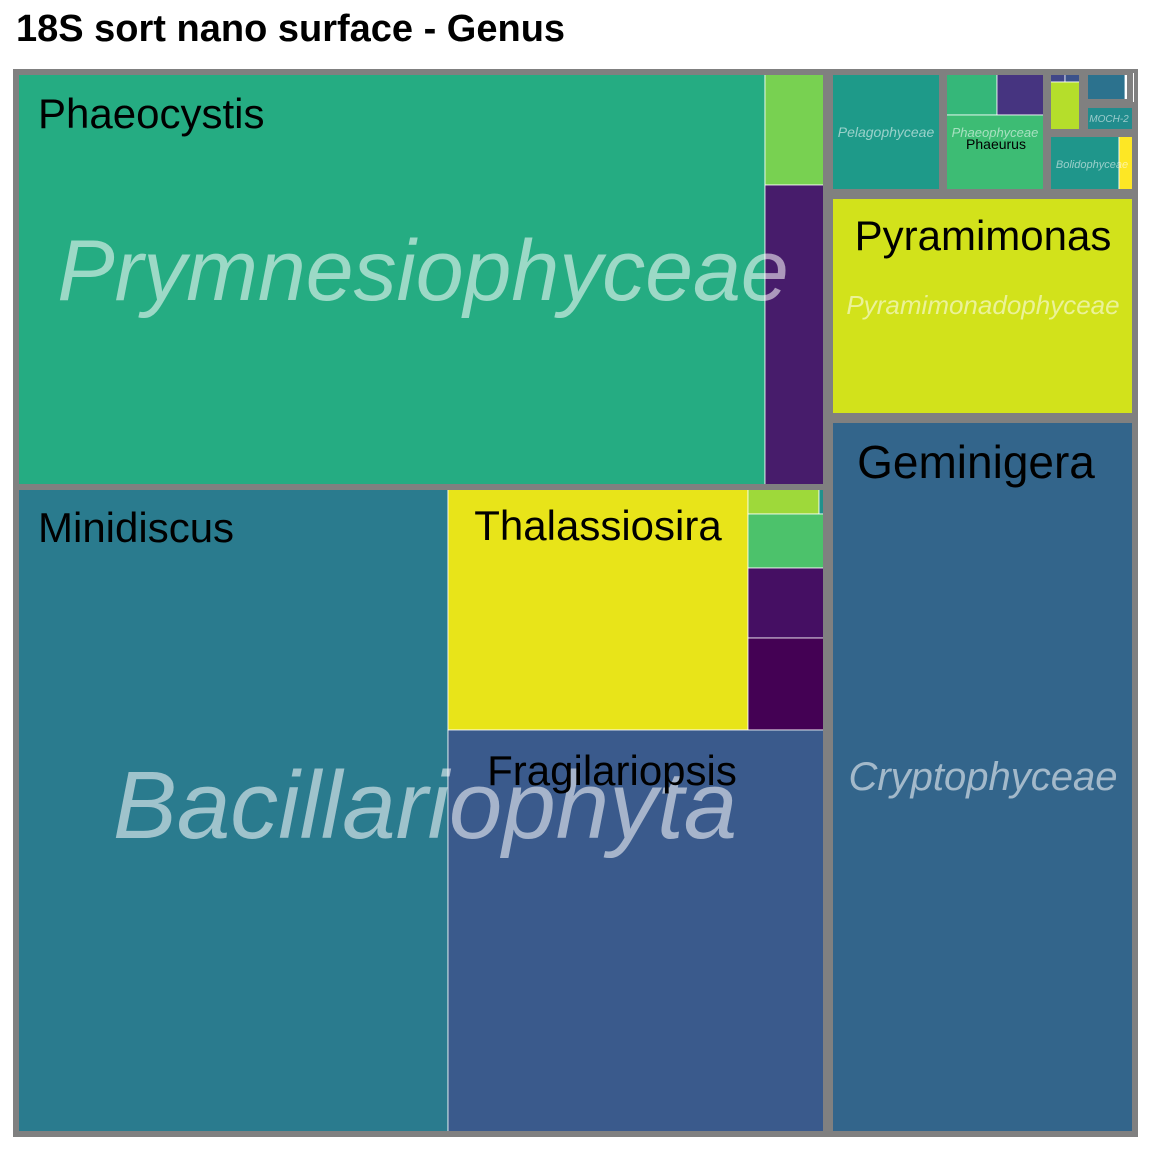 The height and width of the screenshot is (1152, 1152). I want to click on group-border-pyramimonadophyceae, so click(982, 306).